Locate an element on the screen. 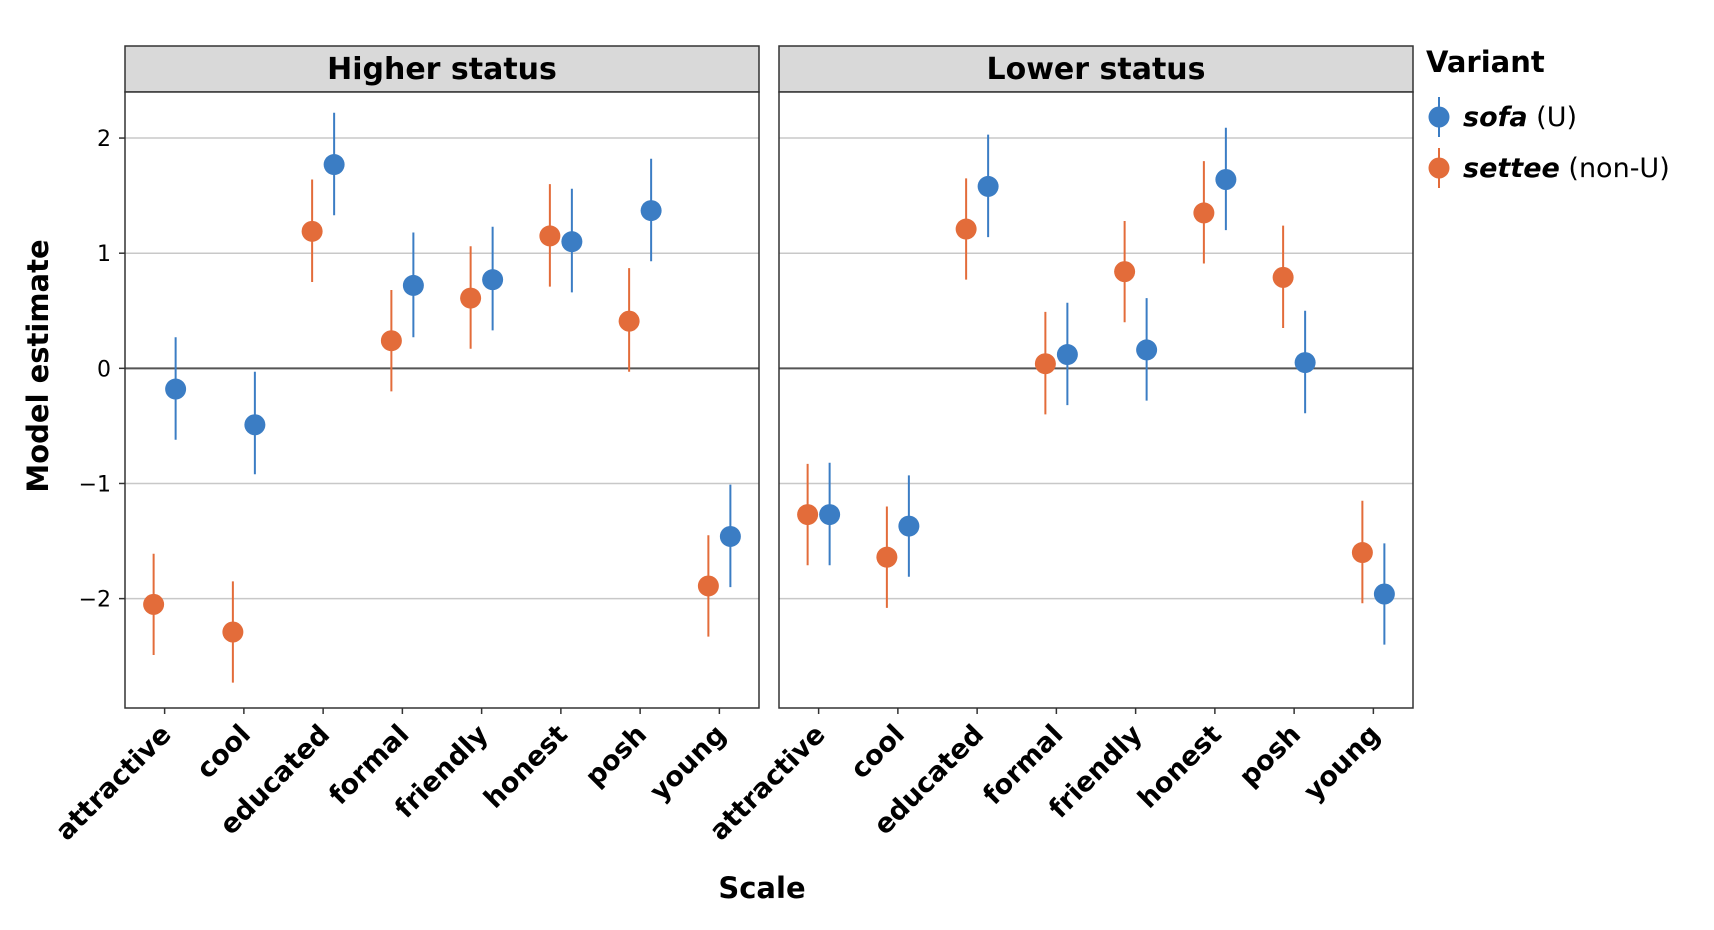  legend-variant-suffix: (U) is located at coordinates (1552, 117).